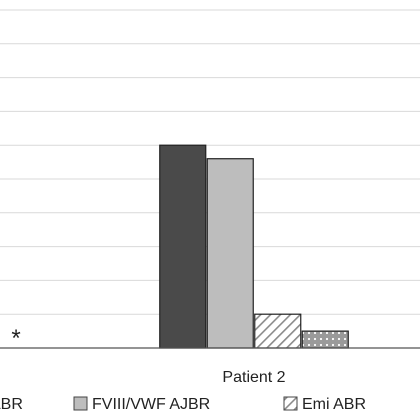 This screenshot has height=420, width=420. I want to click on annotation-asterisk: *, so click(15, 338).